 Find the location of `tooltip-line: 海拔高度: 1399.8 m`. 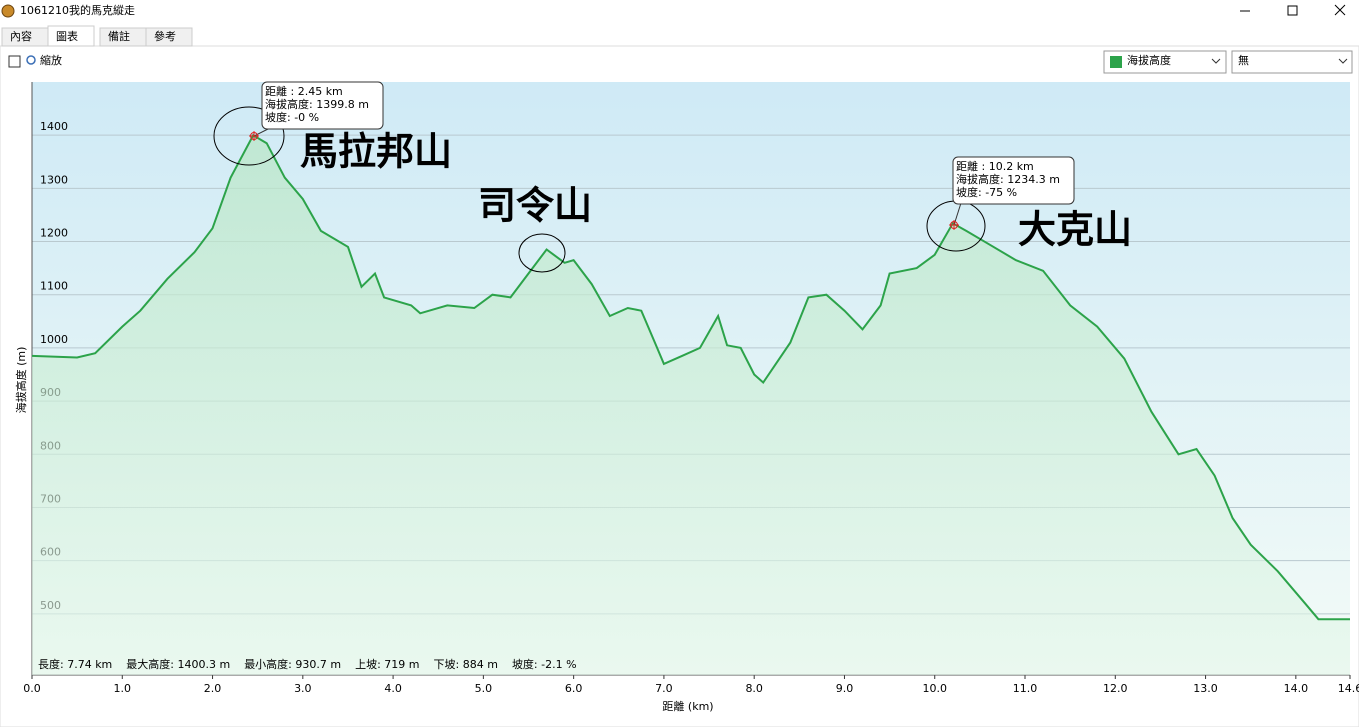

tooltip-line: 海拔高度: 1399.8 m is located at coordinates (317, 104).